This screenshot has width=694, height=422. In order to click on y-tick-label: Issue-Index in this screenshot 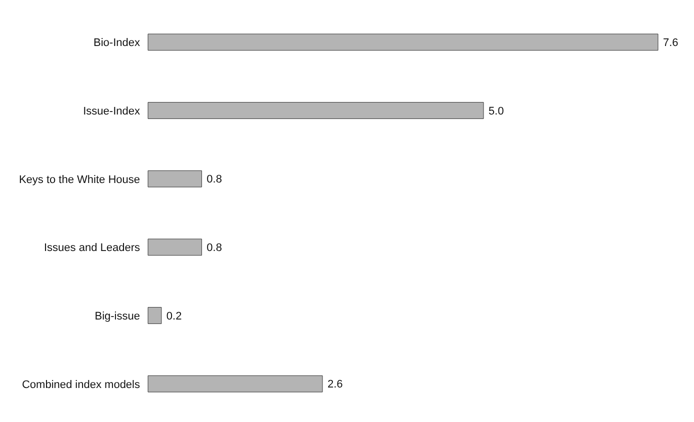, I will do `click(111, 112)`.